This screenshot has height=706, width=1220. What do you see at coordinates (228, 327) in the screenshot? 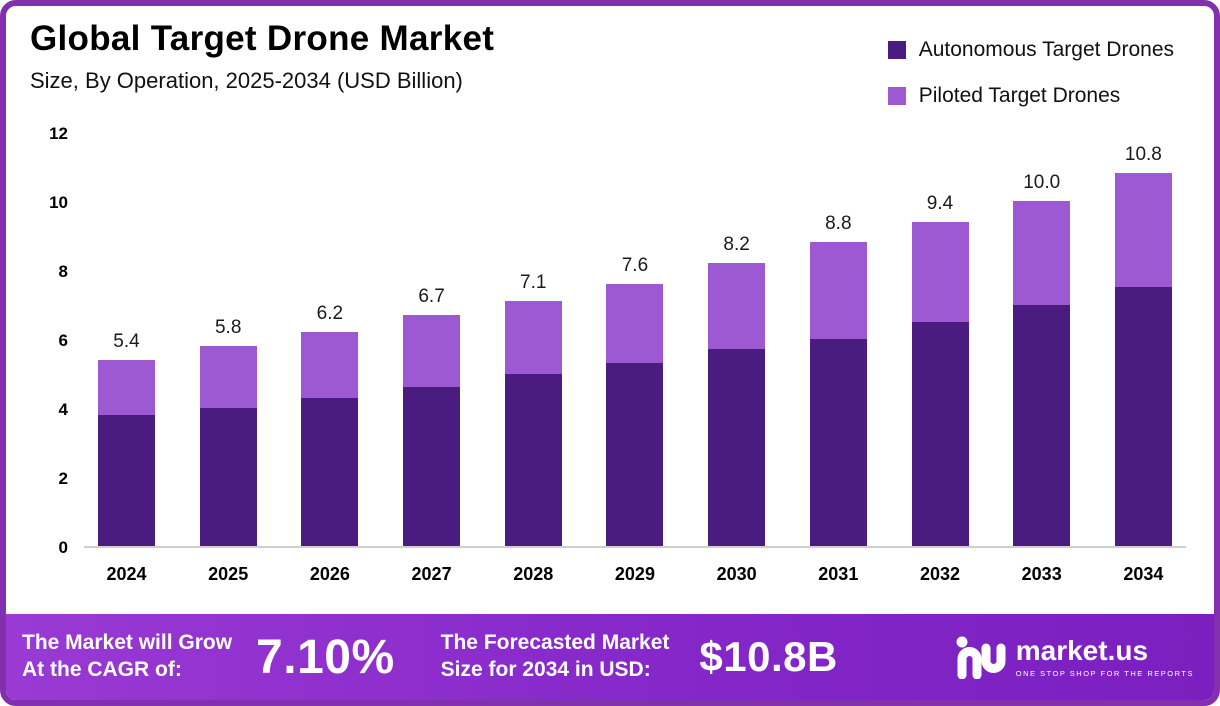
I see `bar-total-label: 5.8` at bounding box center [228, 327].